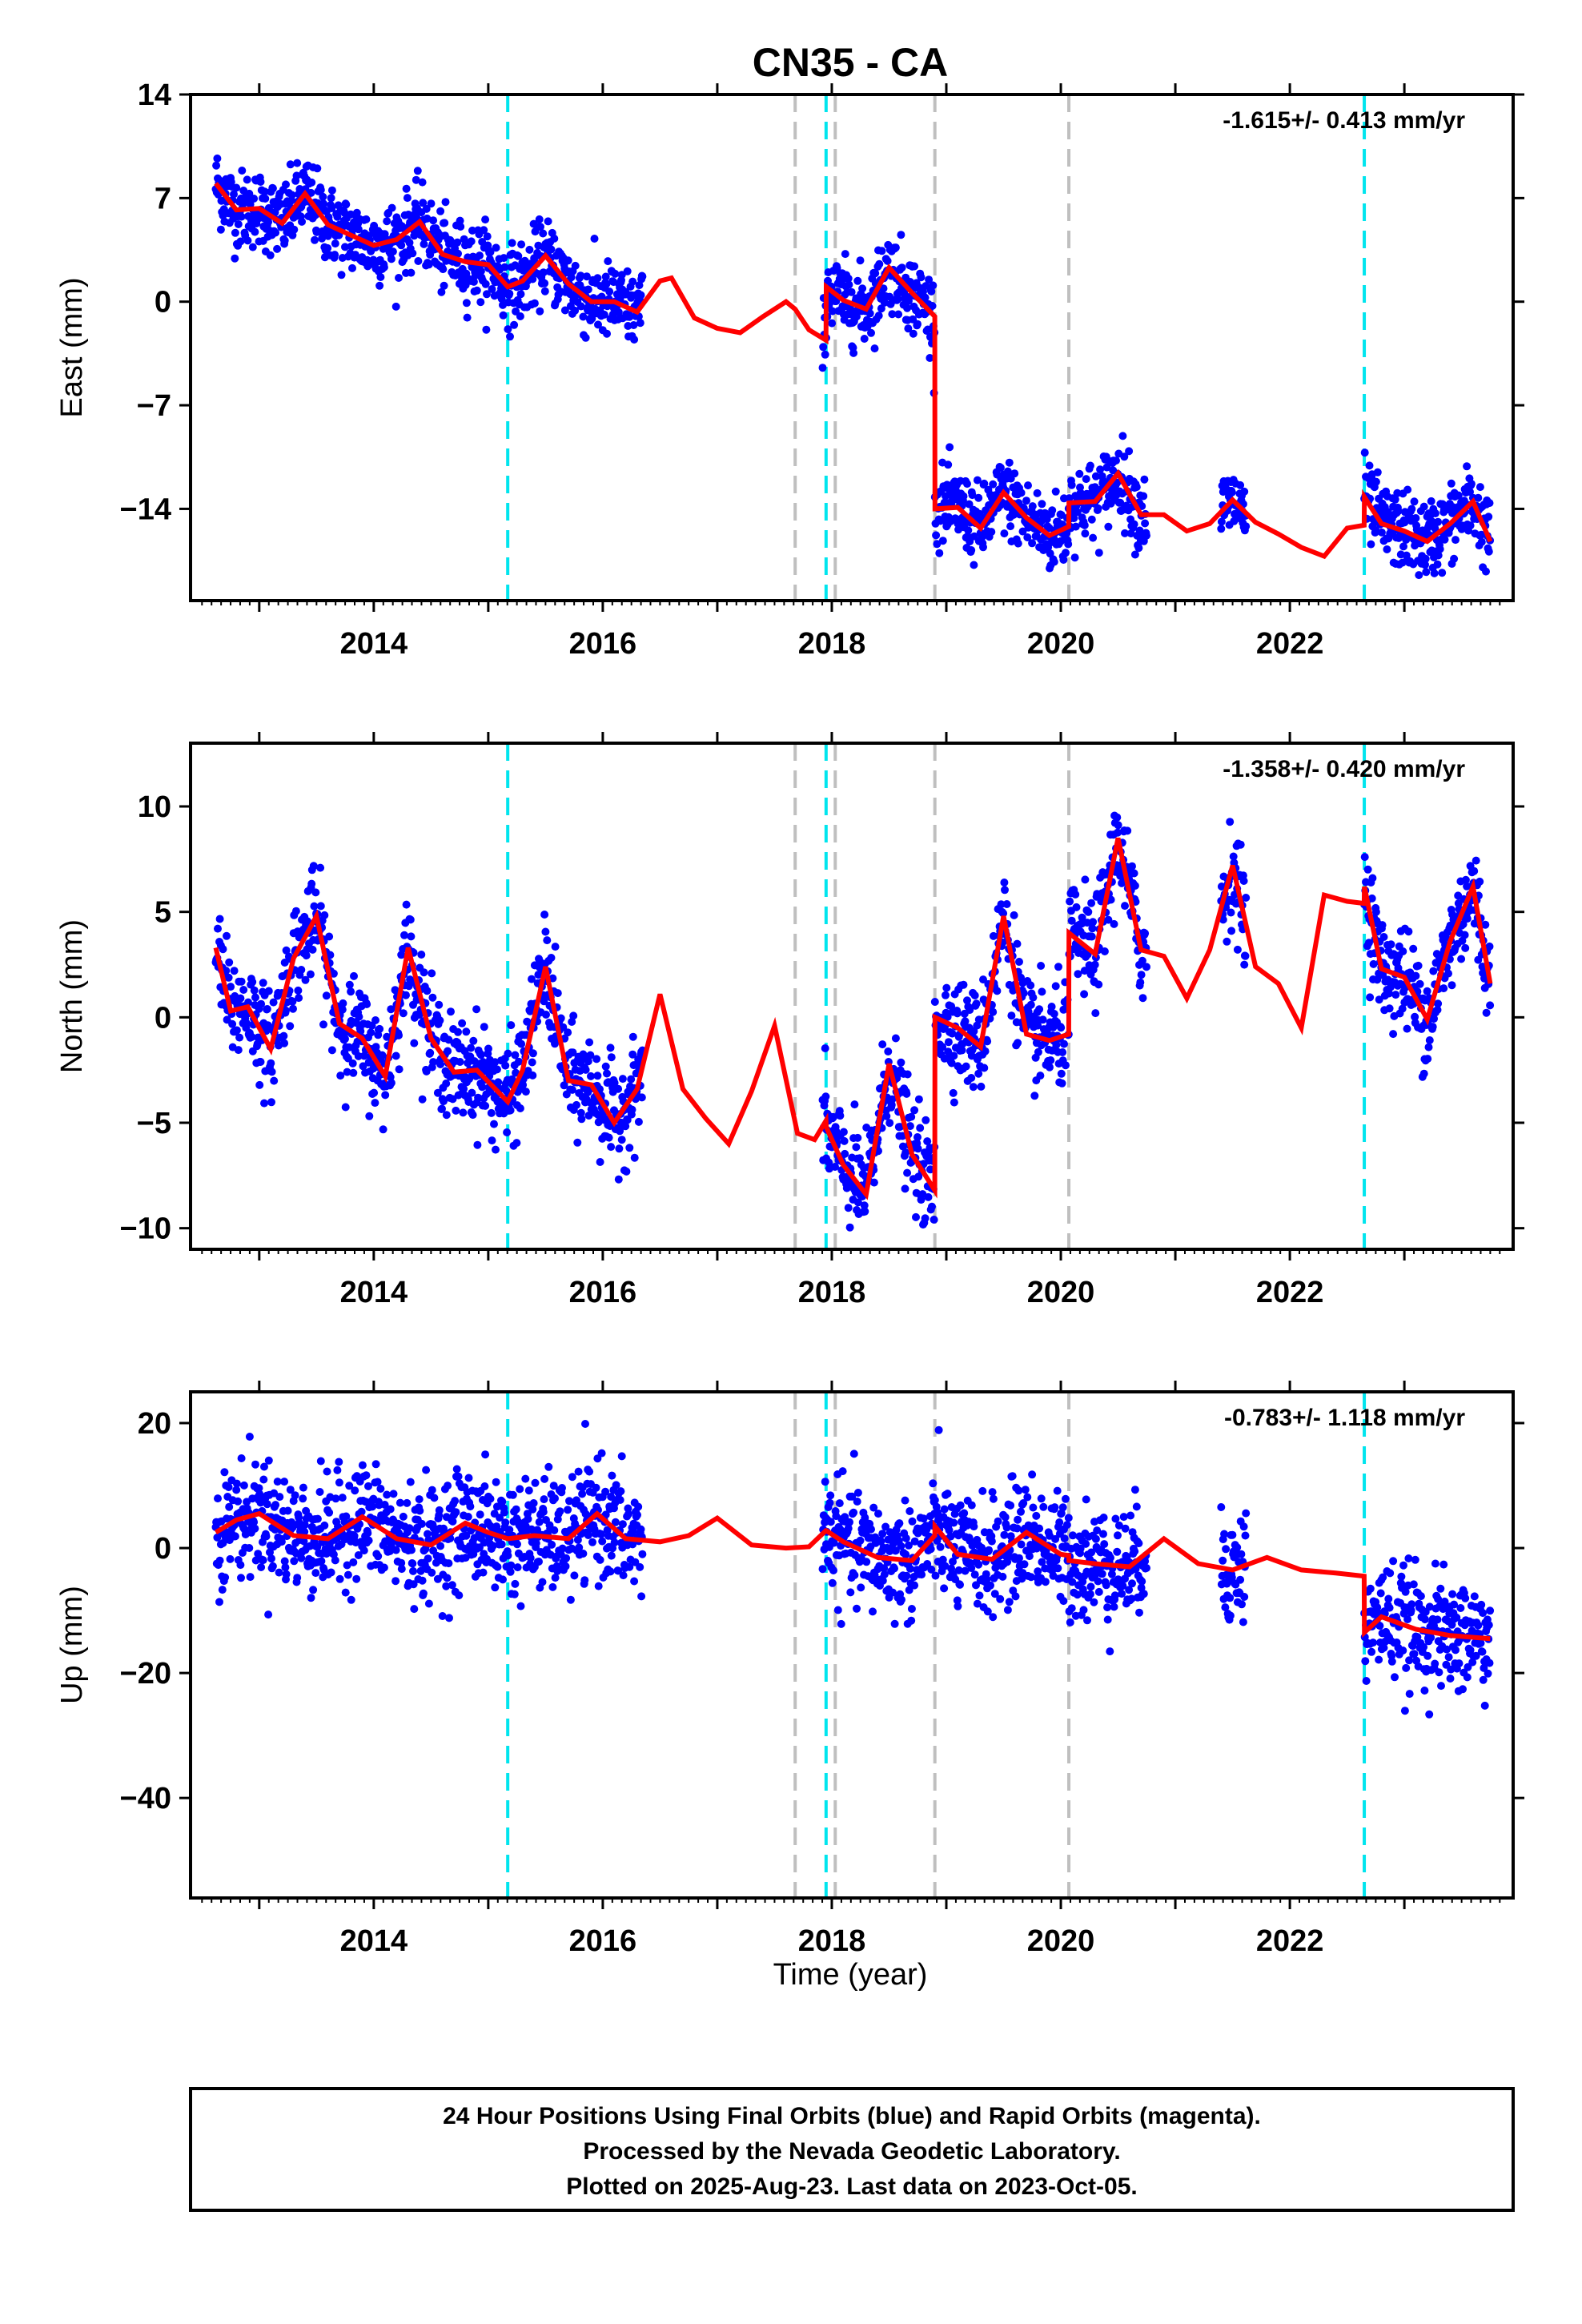  What do you see at coordinates (374, 644) in the screenshot?
I see `x-tick-label: 2014` at bounding box center [374, 644].